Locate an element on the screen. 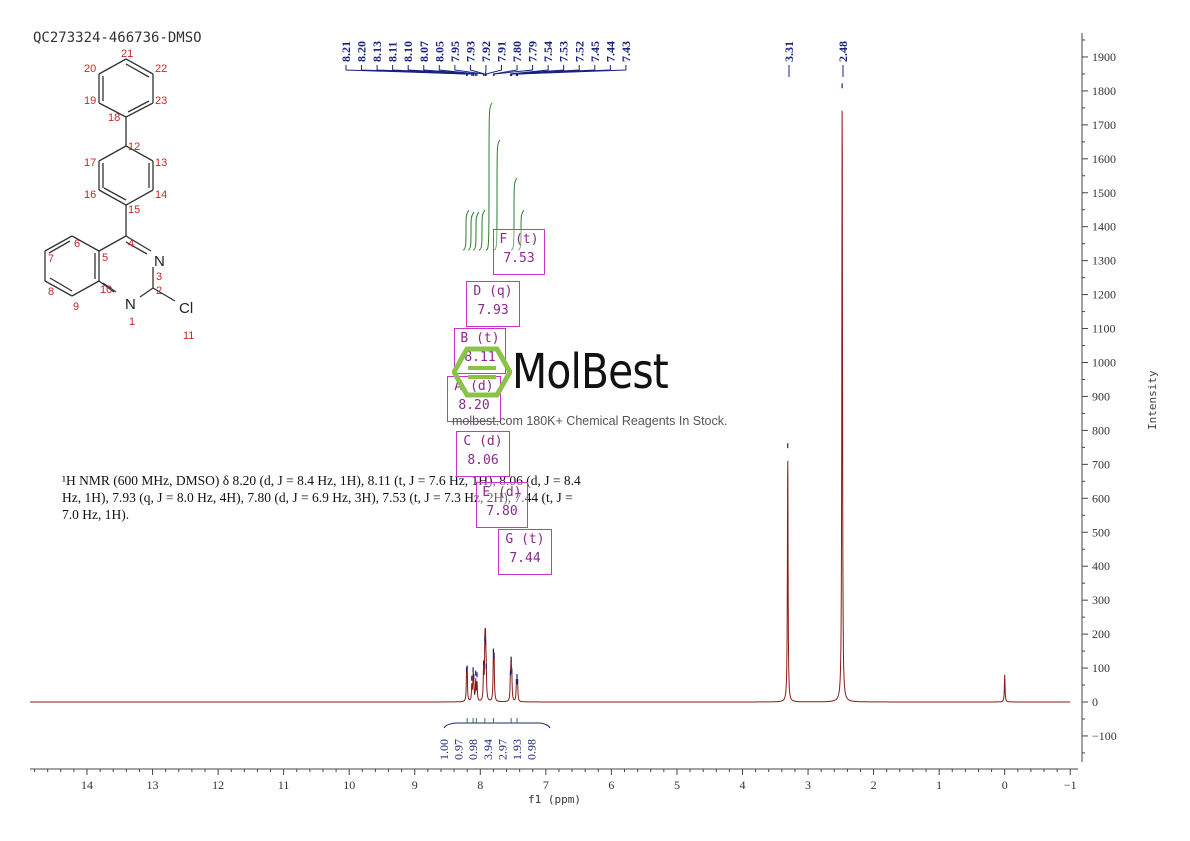  multiplet-label: E (d) is located at coordinates (502, 492).